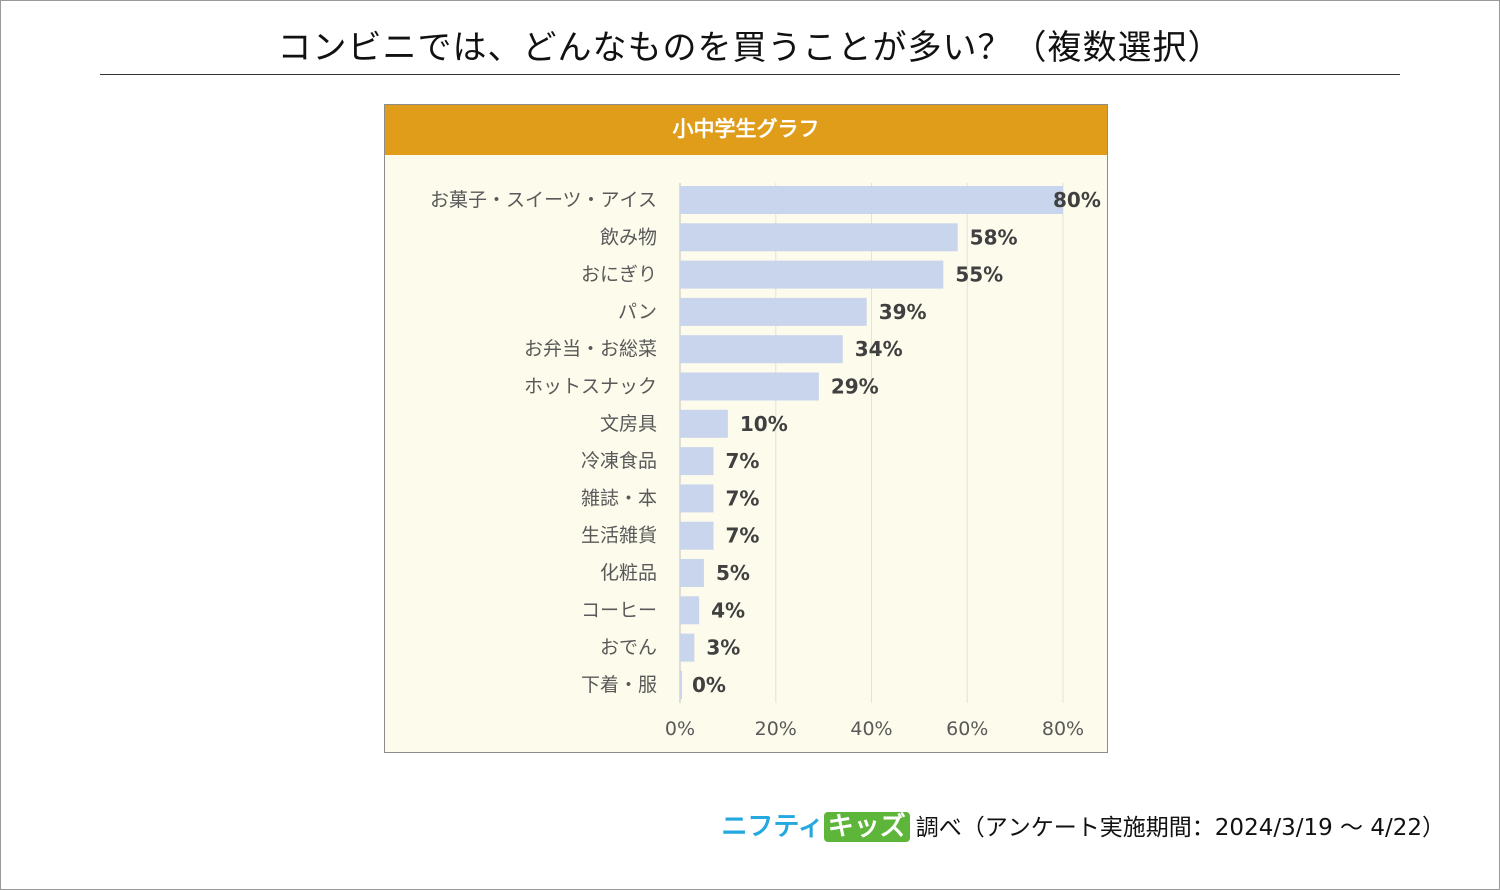 This screenshot has width=1500, height=890. What do you see at coordinates (967, 729) in the screenshot?
I see `x-tick-label: 60%` at bounding box center [967, 729].